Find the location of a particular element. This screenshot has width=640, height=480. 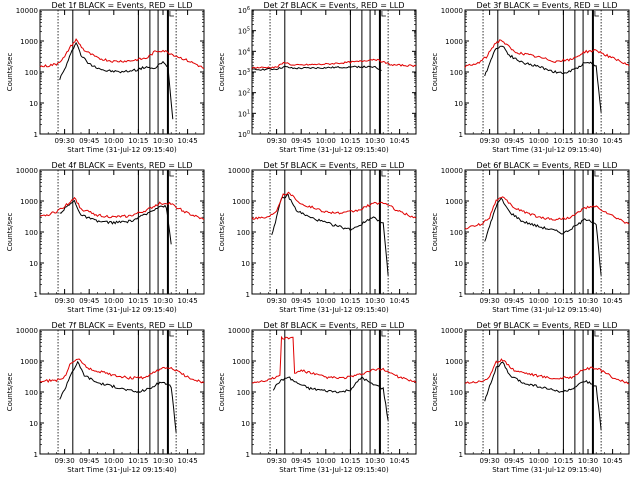

panel-title: Det 6f BLACK = Events, RED = LLD is located at coordinates (546, 165).